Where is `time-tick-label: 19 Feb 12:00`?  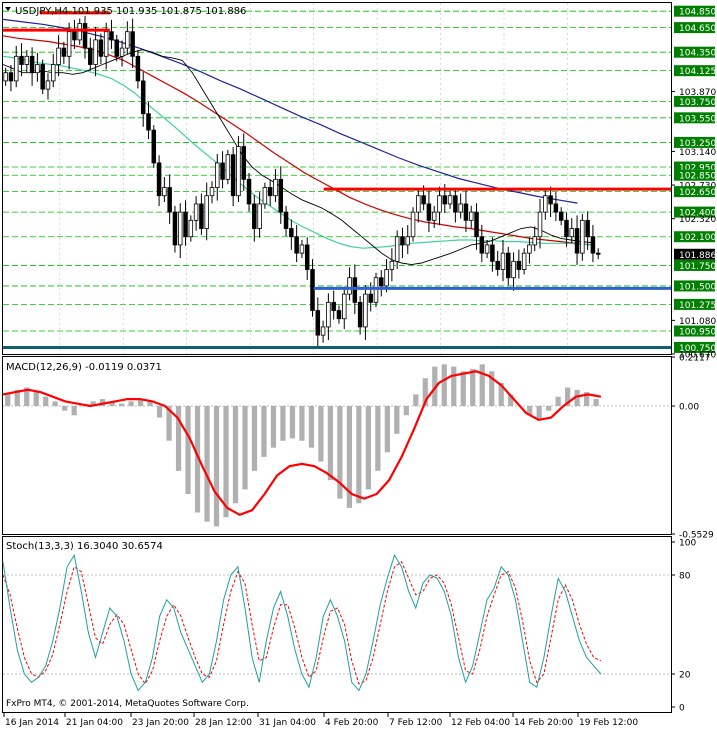
time-tick-label: 19 Feb 12:00 is located at coordinates (608, 723).